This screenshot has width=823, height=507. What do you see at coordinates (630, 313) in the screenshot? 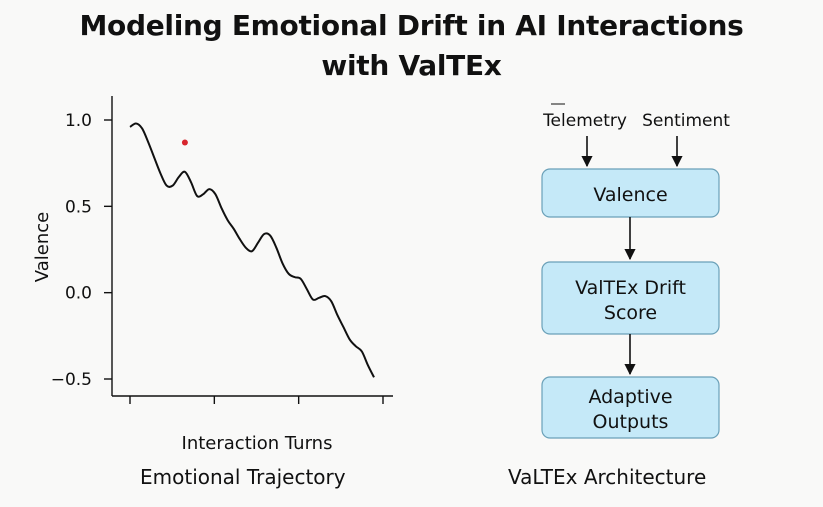
I see `node-drift-label-line2: Score` at bounding box center [630, 313].